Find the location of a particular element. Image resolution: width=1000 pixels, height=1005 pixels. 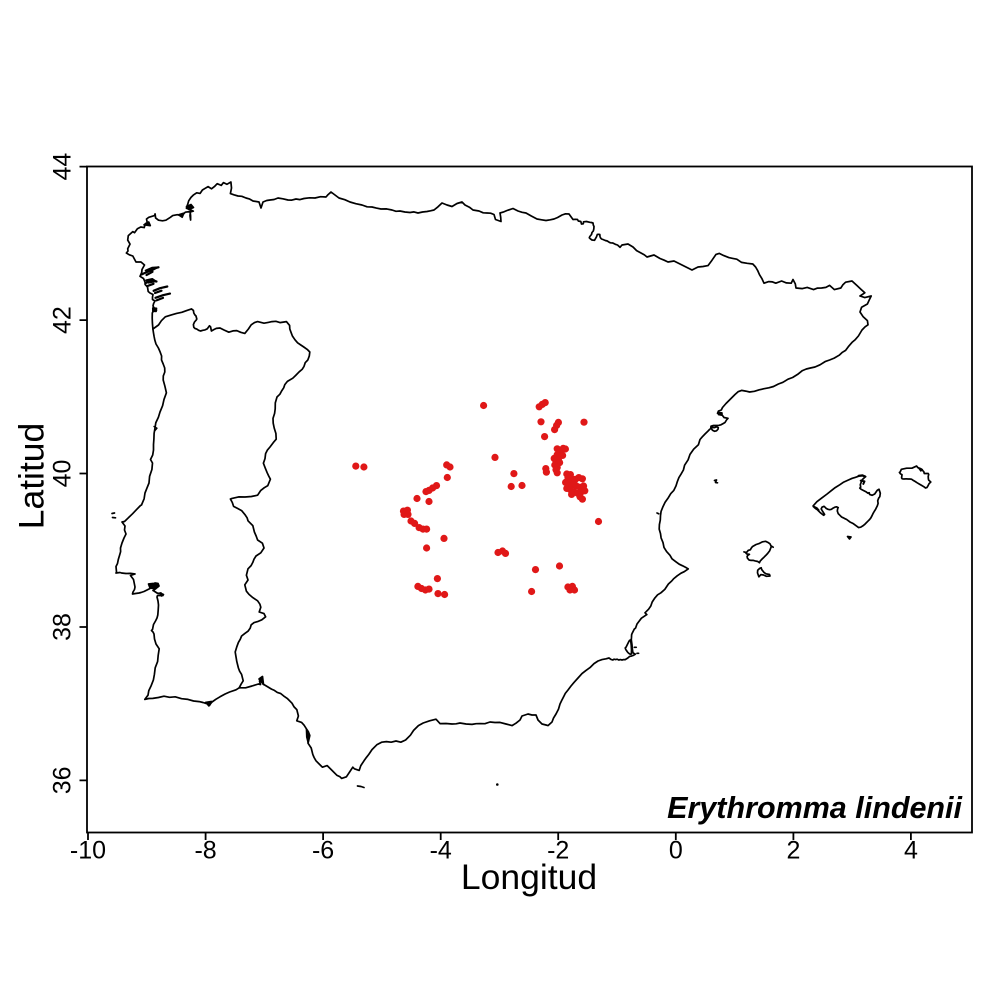

svg-text: 44 is located at coordinates (63, 167).